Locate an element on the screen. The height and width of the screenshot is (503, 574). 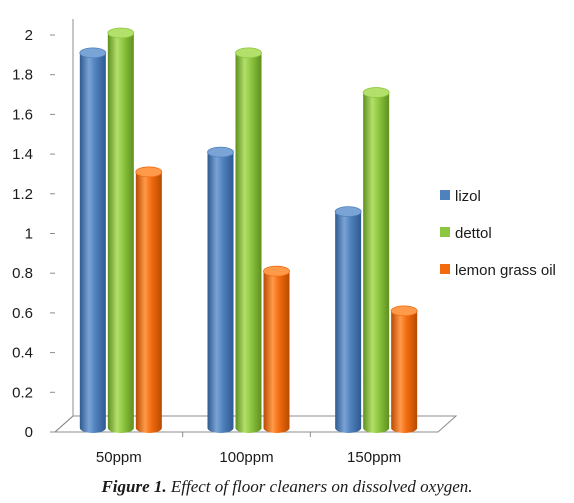
y-tick-label: 1.6 is located at coordinates (22, 114).